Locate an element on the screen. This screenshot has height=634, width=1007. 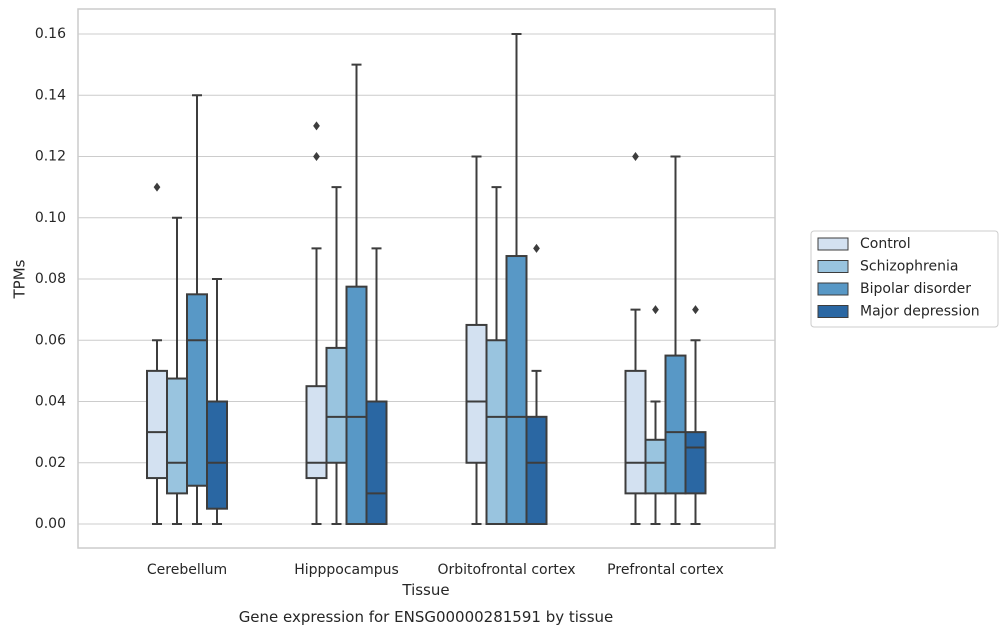
y-tick-label: 0.16 is located at coordinates (50, 34).